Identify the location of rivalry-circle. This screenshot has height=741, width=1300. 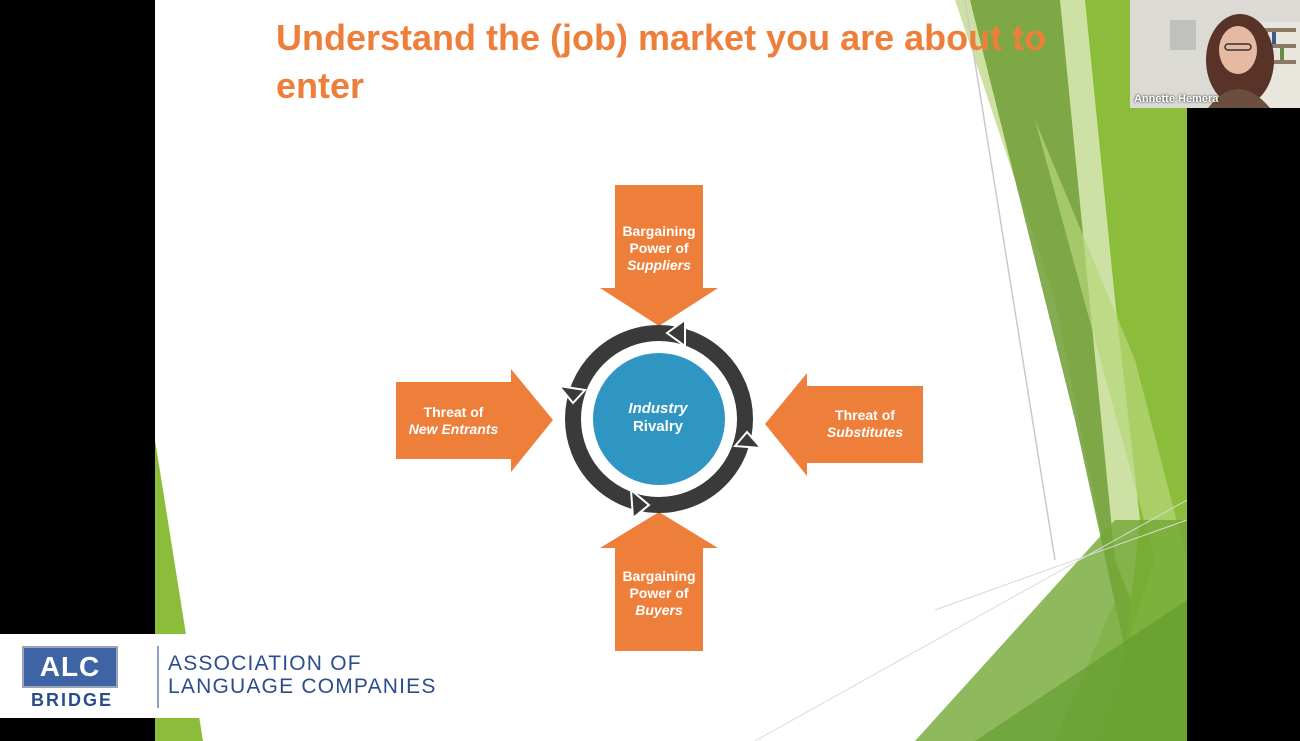
(659, 419).